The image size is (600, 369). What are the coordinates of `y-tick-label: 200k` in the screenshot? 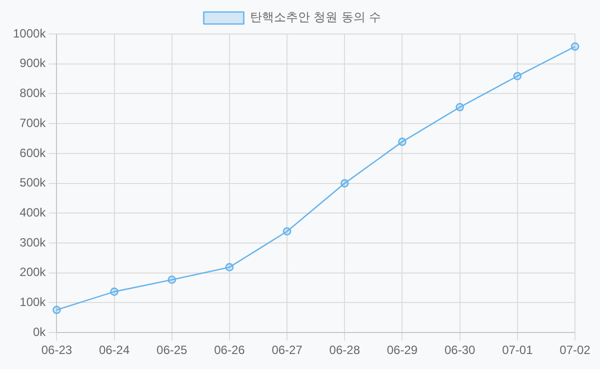 It's located at (33, 272).